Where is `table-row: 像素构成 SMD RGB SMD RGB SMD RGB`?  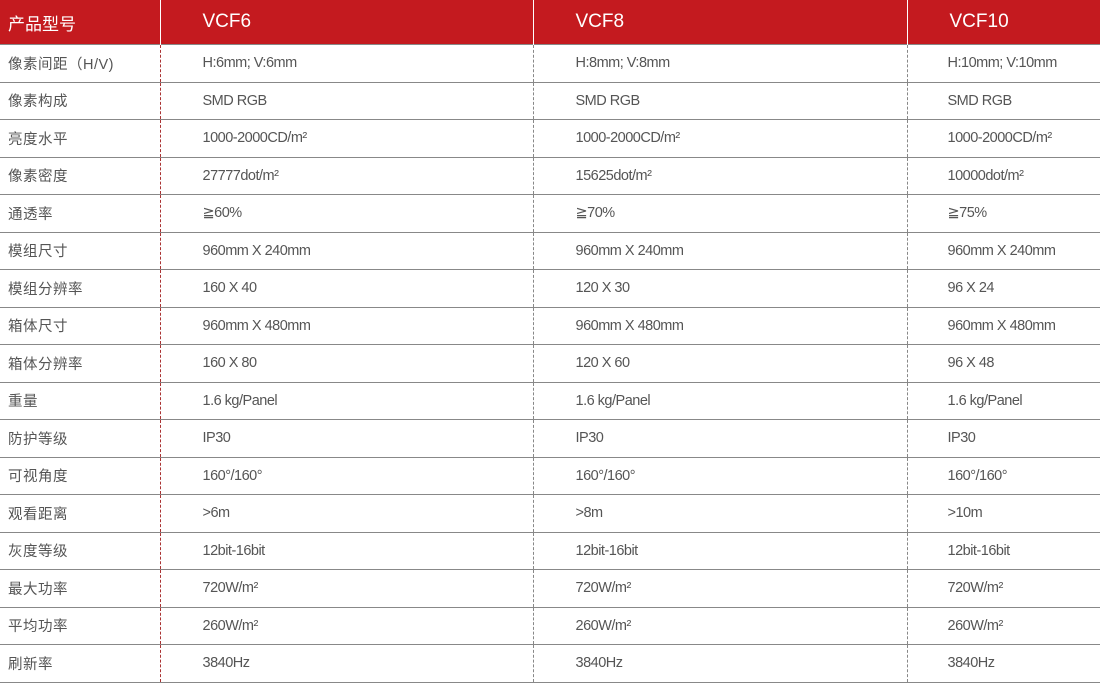 table-row: 像素构成 SMD RGB SMD RGB SMD RGB is located at coordinates (550, 101).